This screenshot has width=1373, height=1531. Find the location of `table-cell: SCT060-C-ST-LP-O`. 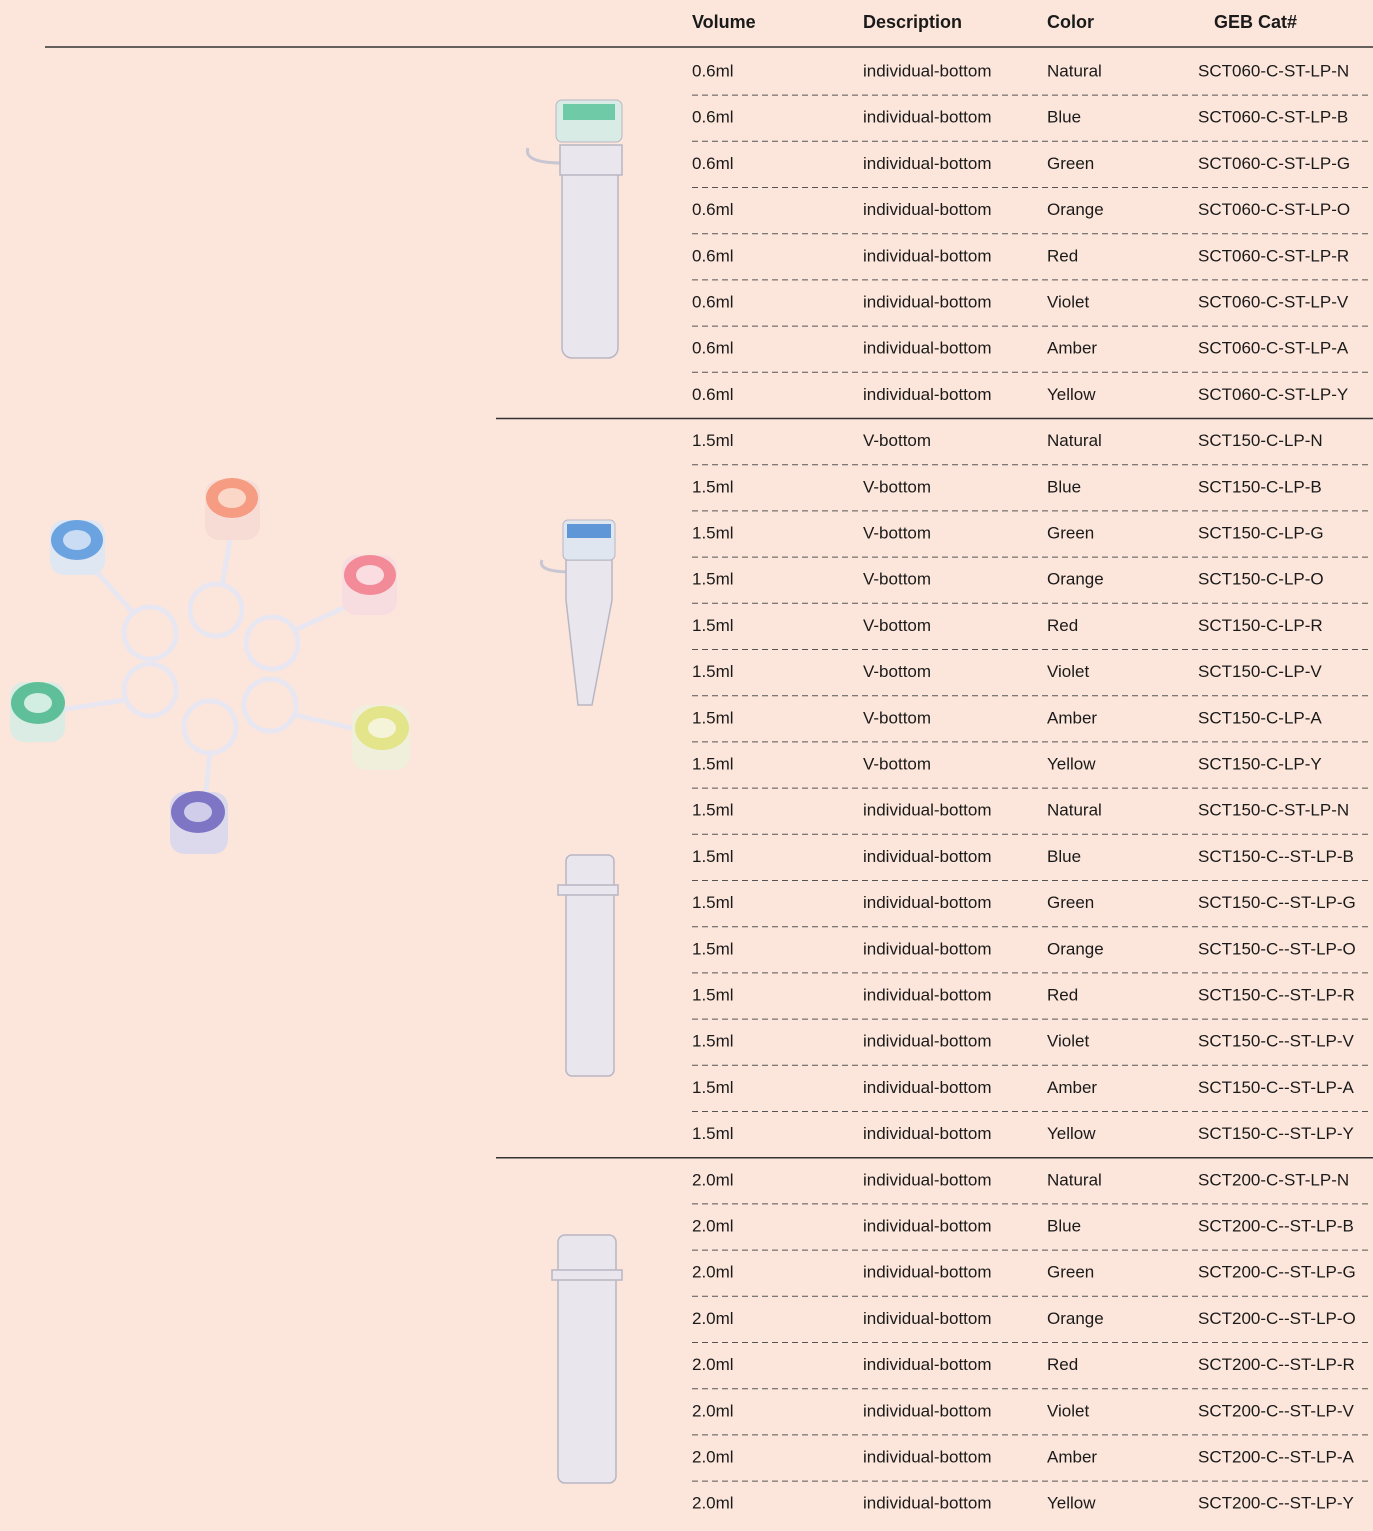

table-cell: SCT060-C-ST-LP-O is located at coordinates (1274, 209).